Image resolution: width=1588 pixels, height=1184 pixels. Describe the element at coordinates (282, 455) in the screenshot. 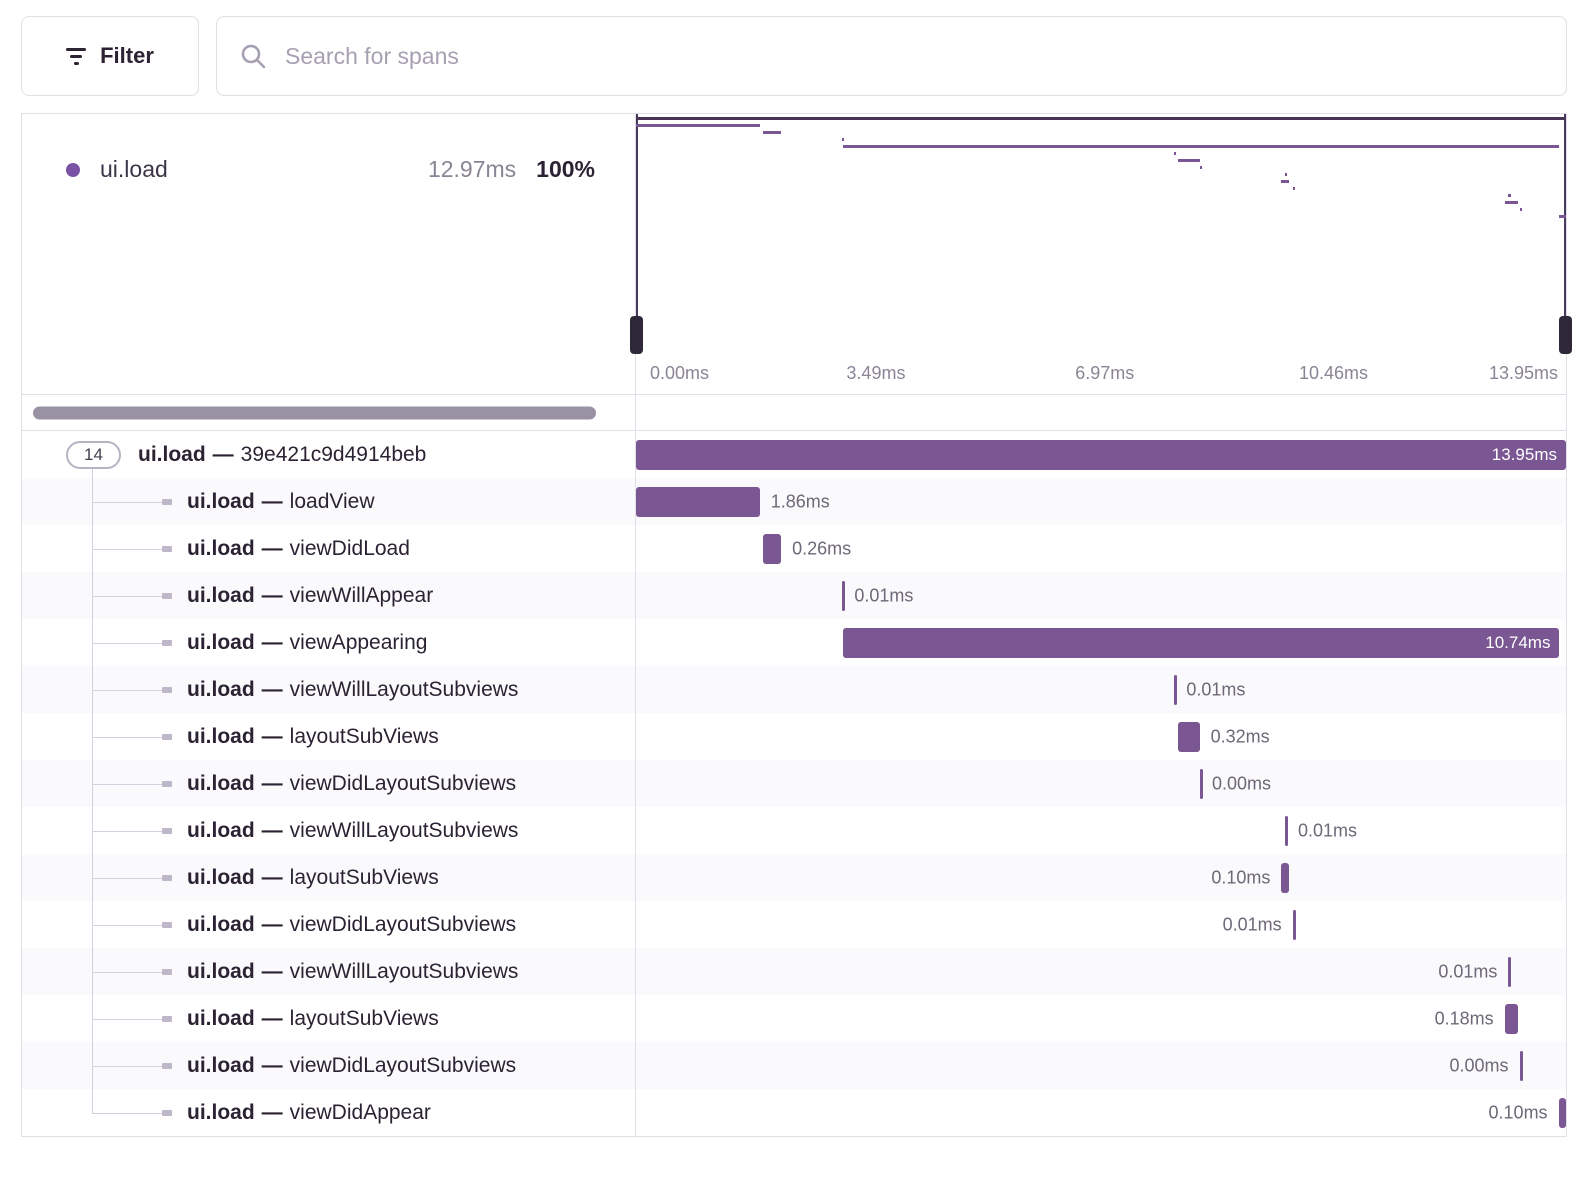

I see `span-title: ui.load —39e421c9d4914beb` at that location.